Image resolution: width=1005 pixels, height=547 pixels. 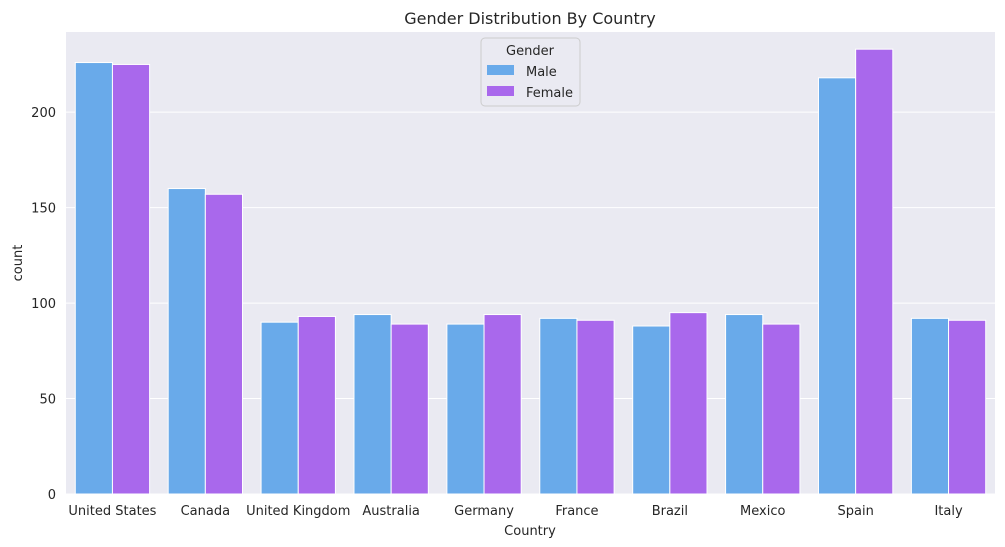 What do you see at coordinates (316, 405) in the screenshot?
I see `bar-female-united-kingdom` at bounding box center [316, 405].